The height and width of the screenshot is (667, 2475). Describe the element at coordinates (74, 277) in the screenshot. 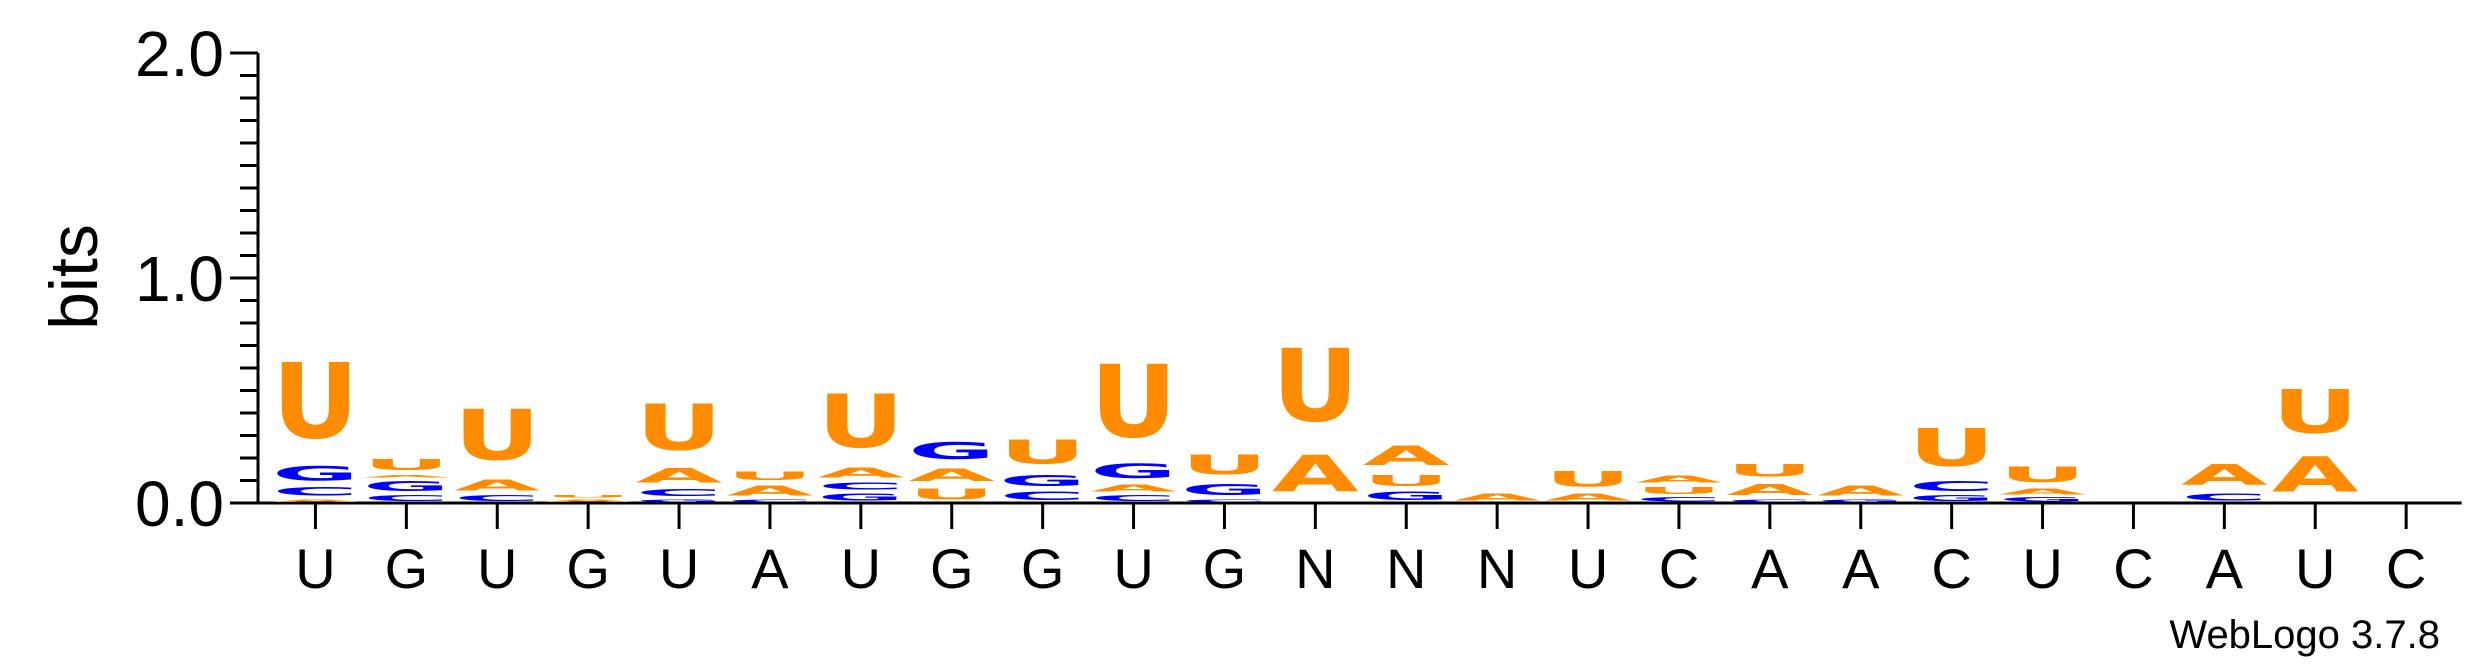

I see `y-axis-label: bits` at that location.